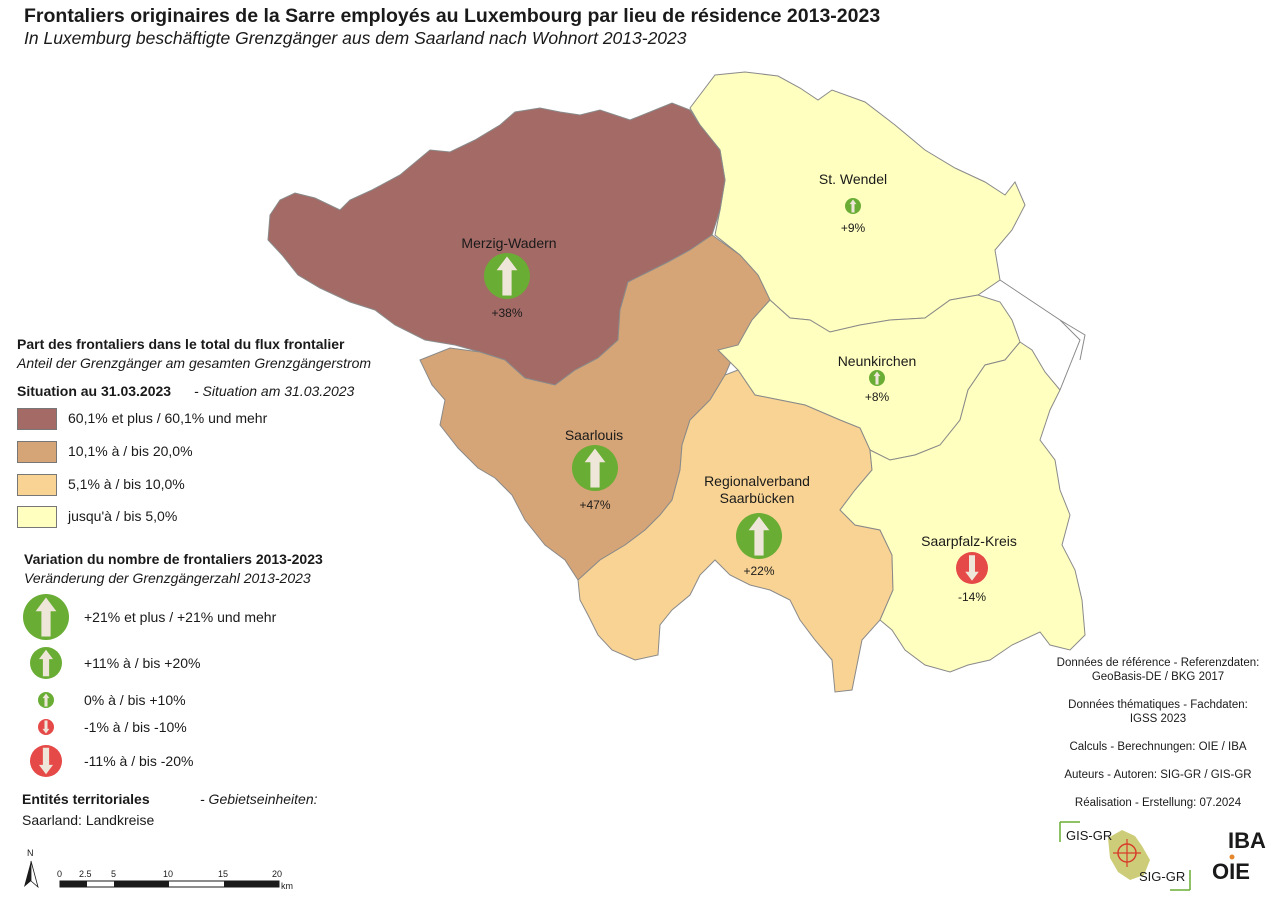  Describe the element at coordinates (142, 663) in the screenshot. I see `legend-variation-plus11: +11% à / bis +20%` at that location.